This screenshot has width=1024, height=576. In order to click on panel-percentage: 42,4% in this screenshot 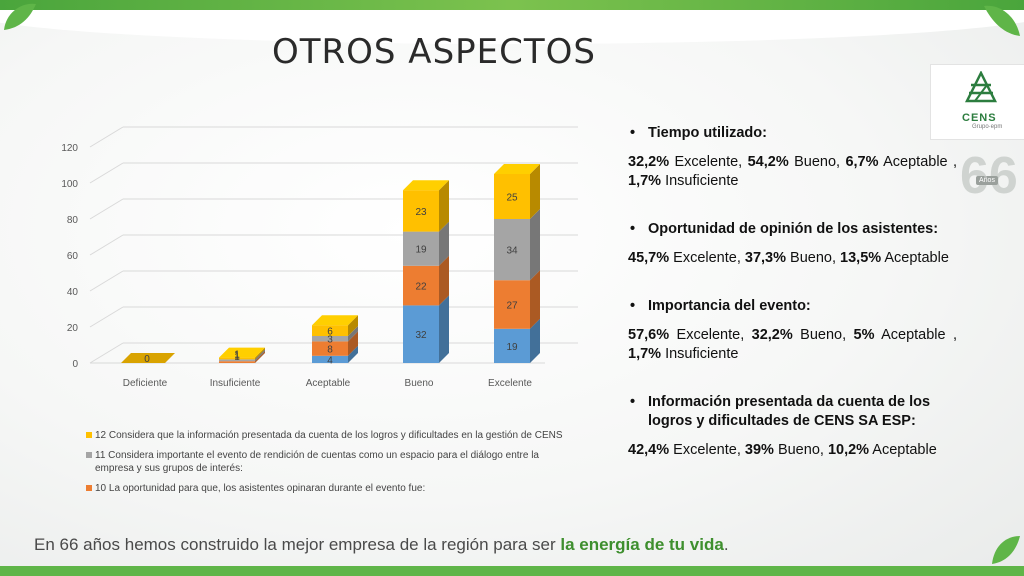, I will do `click(649, 450)`.